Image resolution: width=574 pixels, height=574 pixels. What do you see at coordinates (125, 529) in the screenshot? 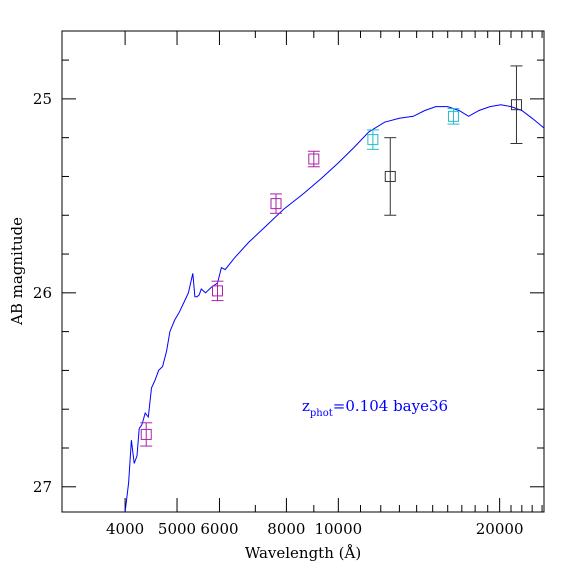
I see `x-tick-label: 4000` at bounding box center [125, 529].